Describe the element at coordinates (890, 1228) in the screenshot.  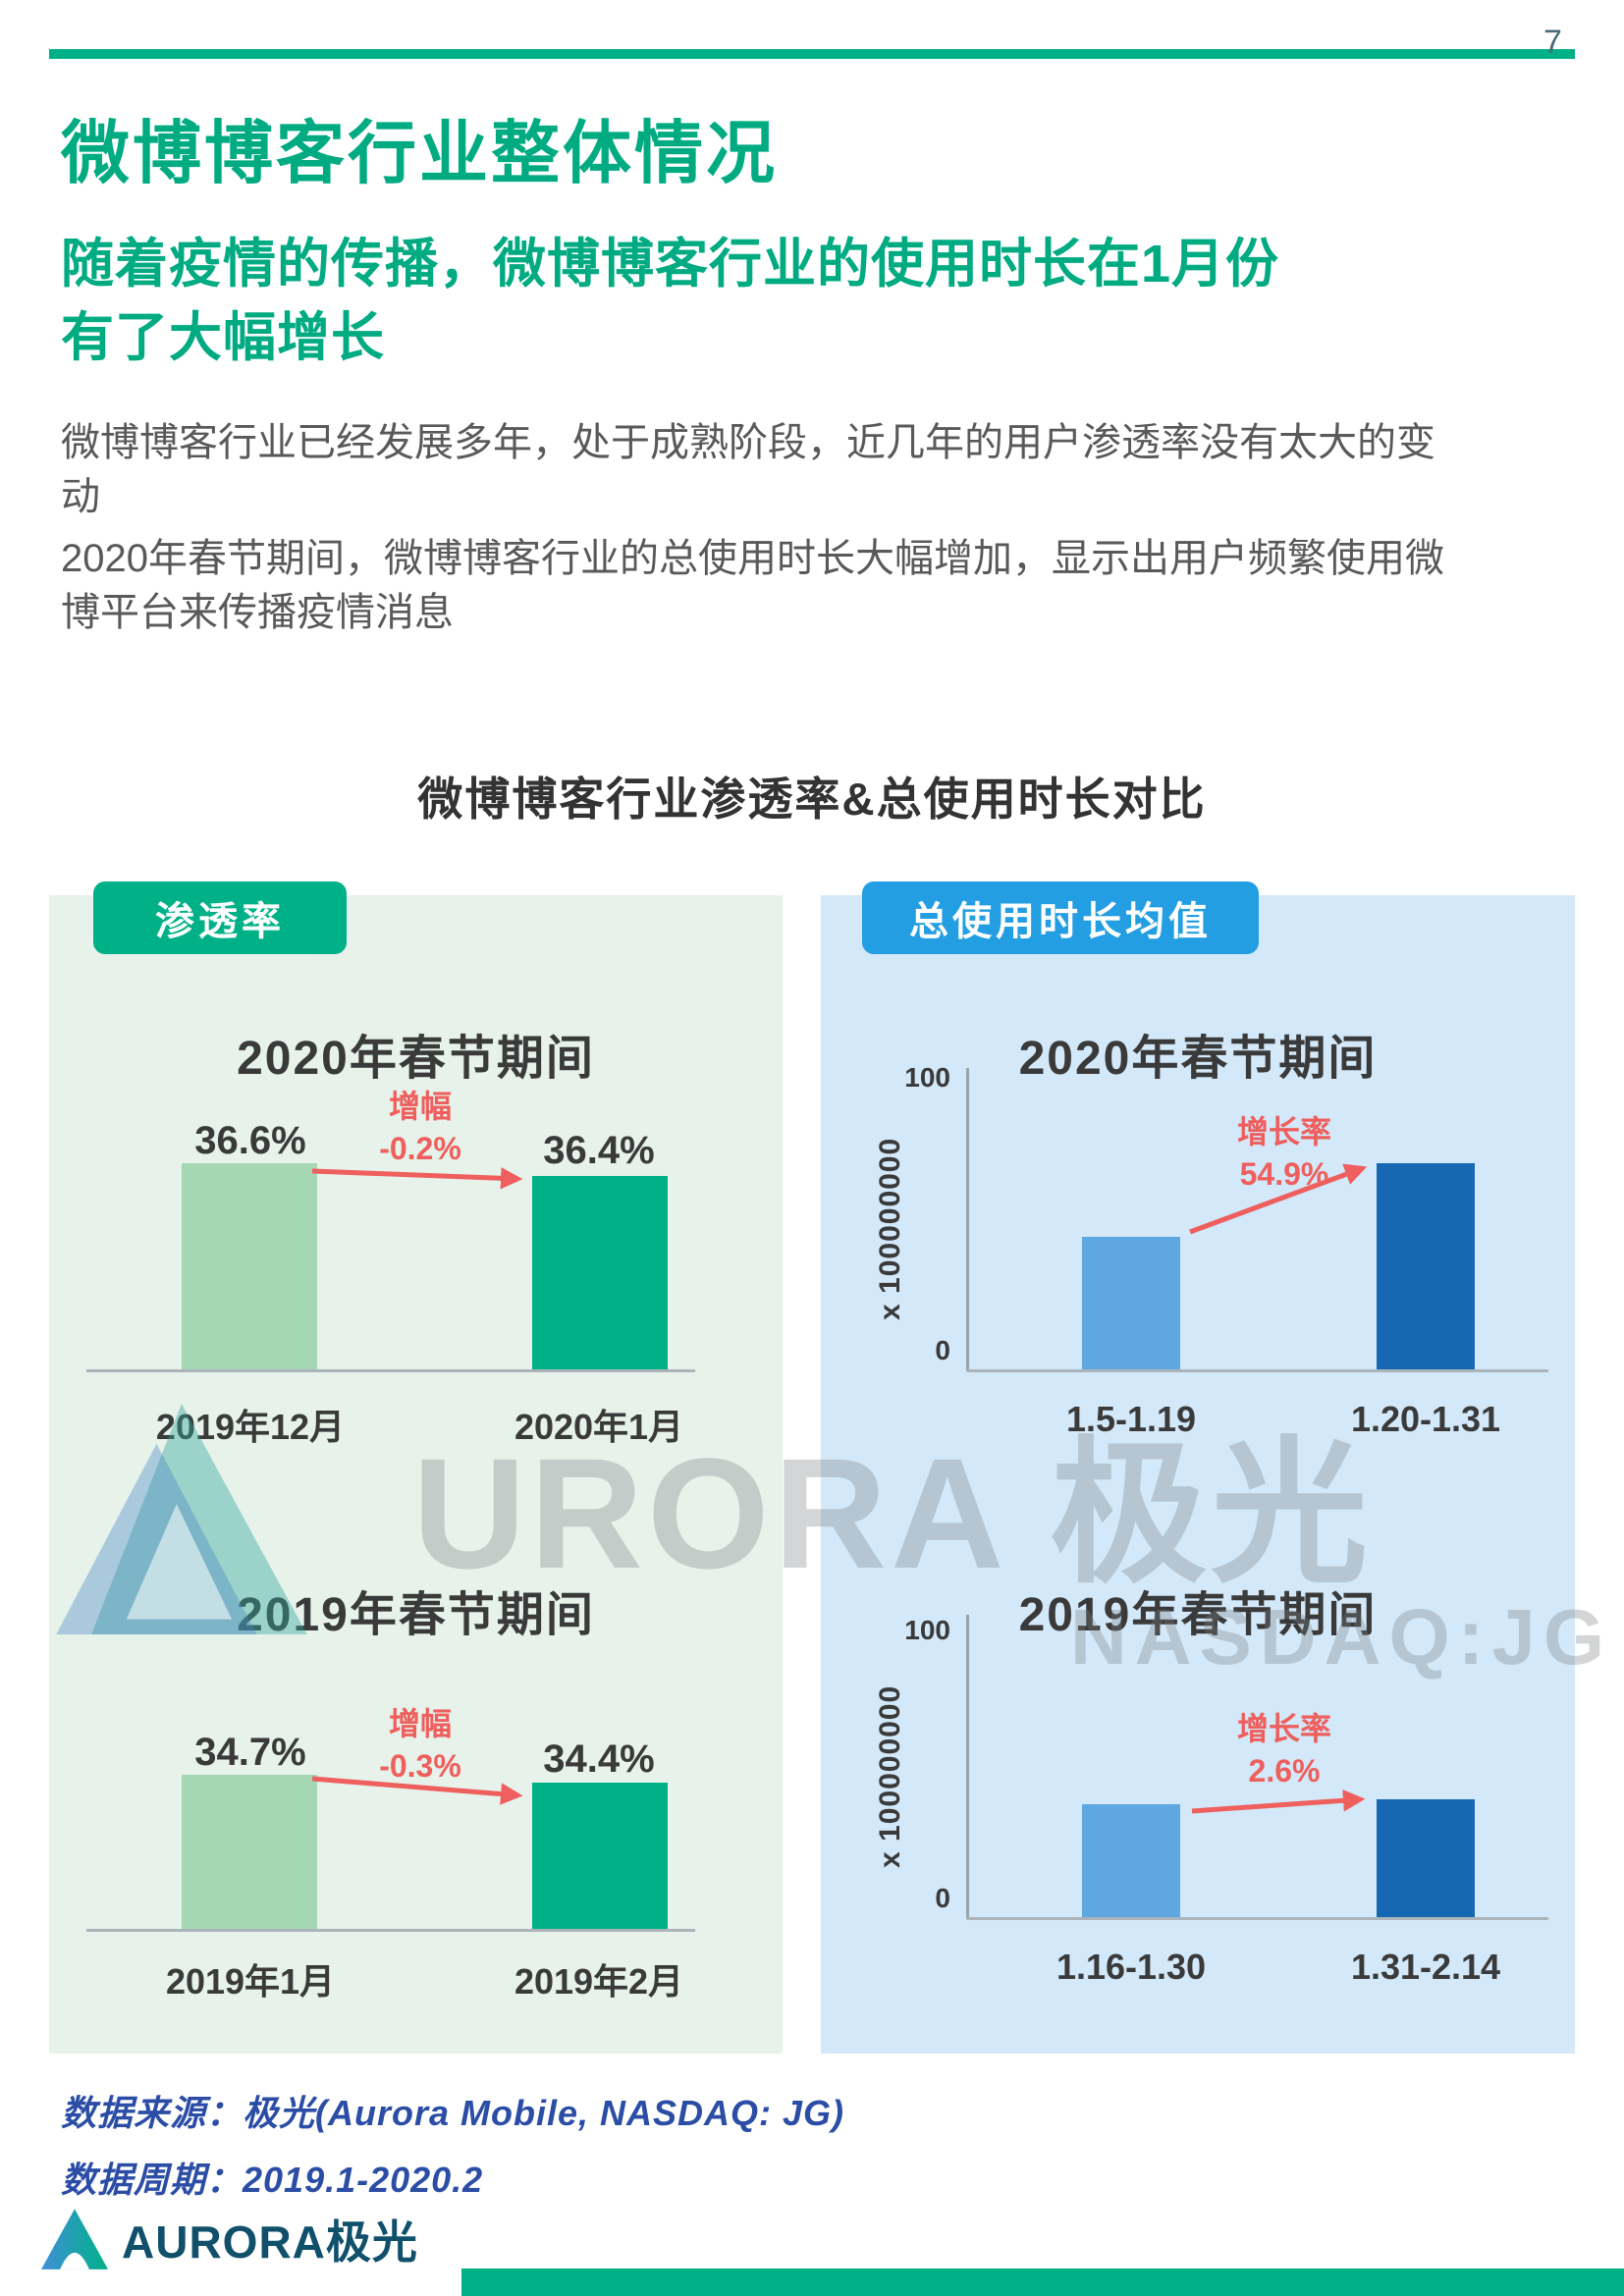
I see `dur-2020-y-unit-label: x 100000000` at that location.